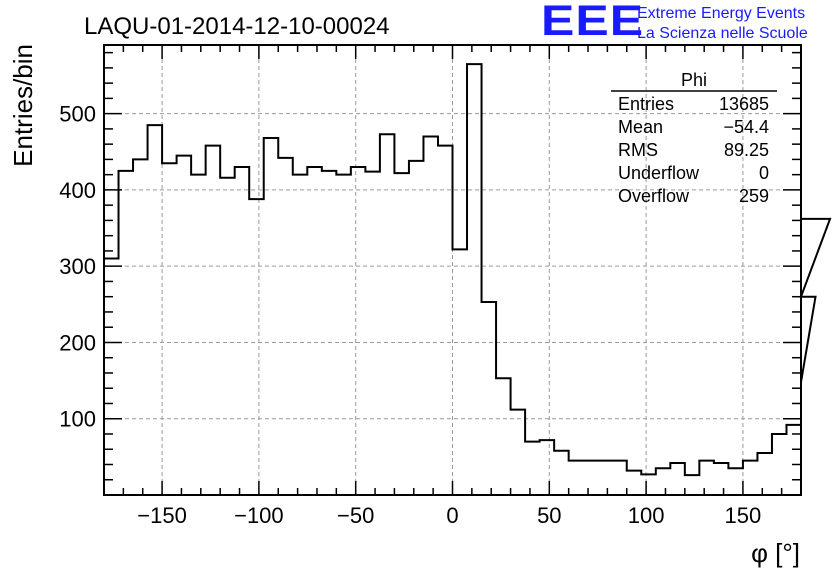 This screenshot has height=572, width=836. Describe the element at coordinates (77, 342) in the screenshot. I see `y-tick-label: 200` at that location.